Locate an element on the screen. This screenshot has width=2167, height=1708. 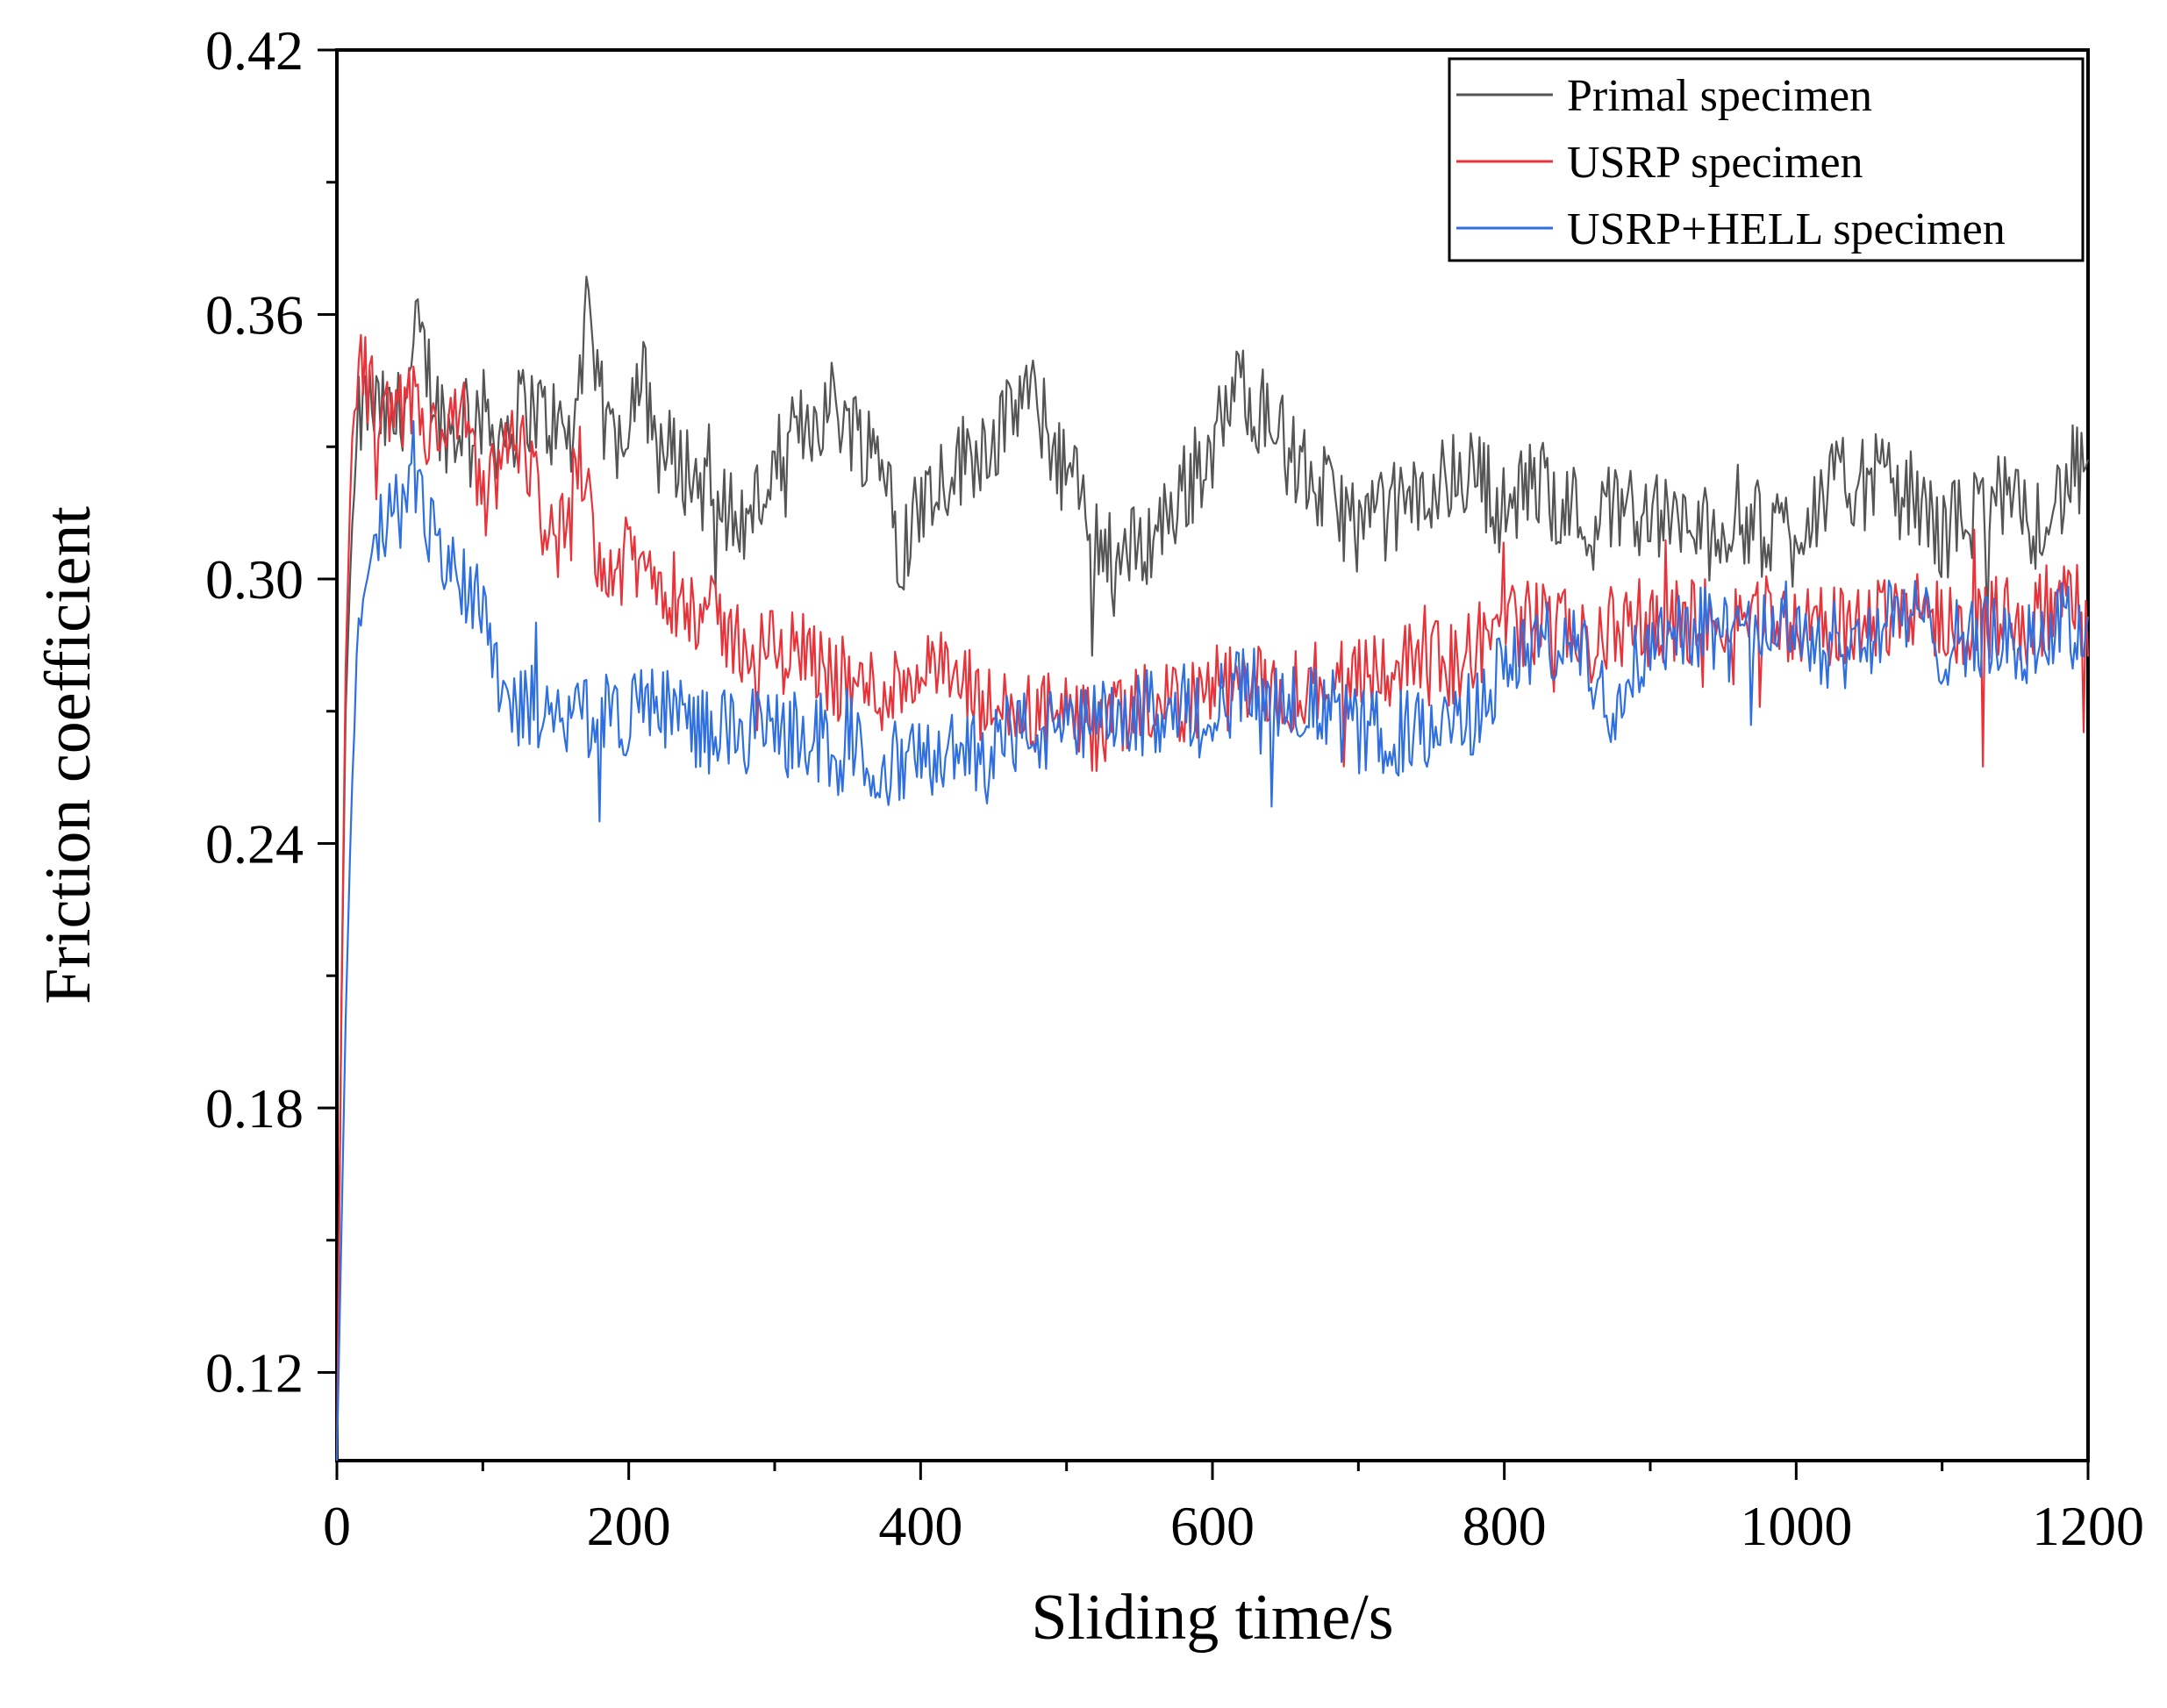
x-tick-label: 400 is located at coordinates (920, 1526).